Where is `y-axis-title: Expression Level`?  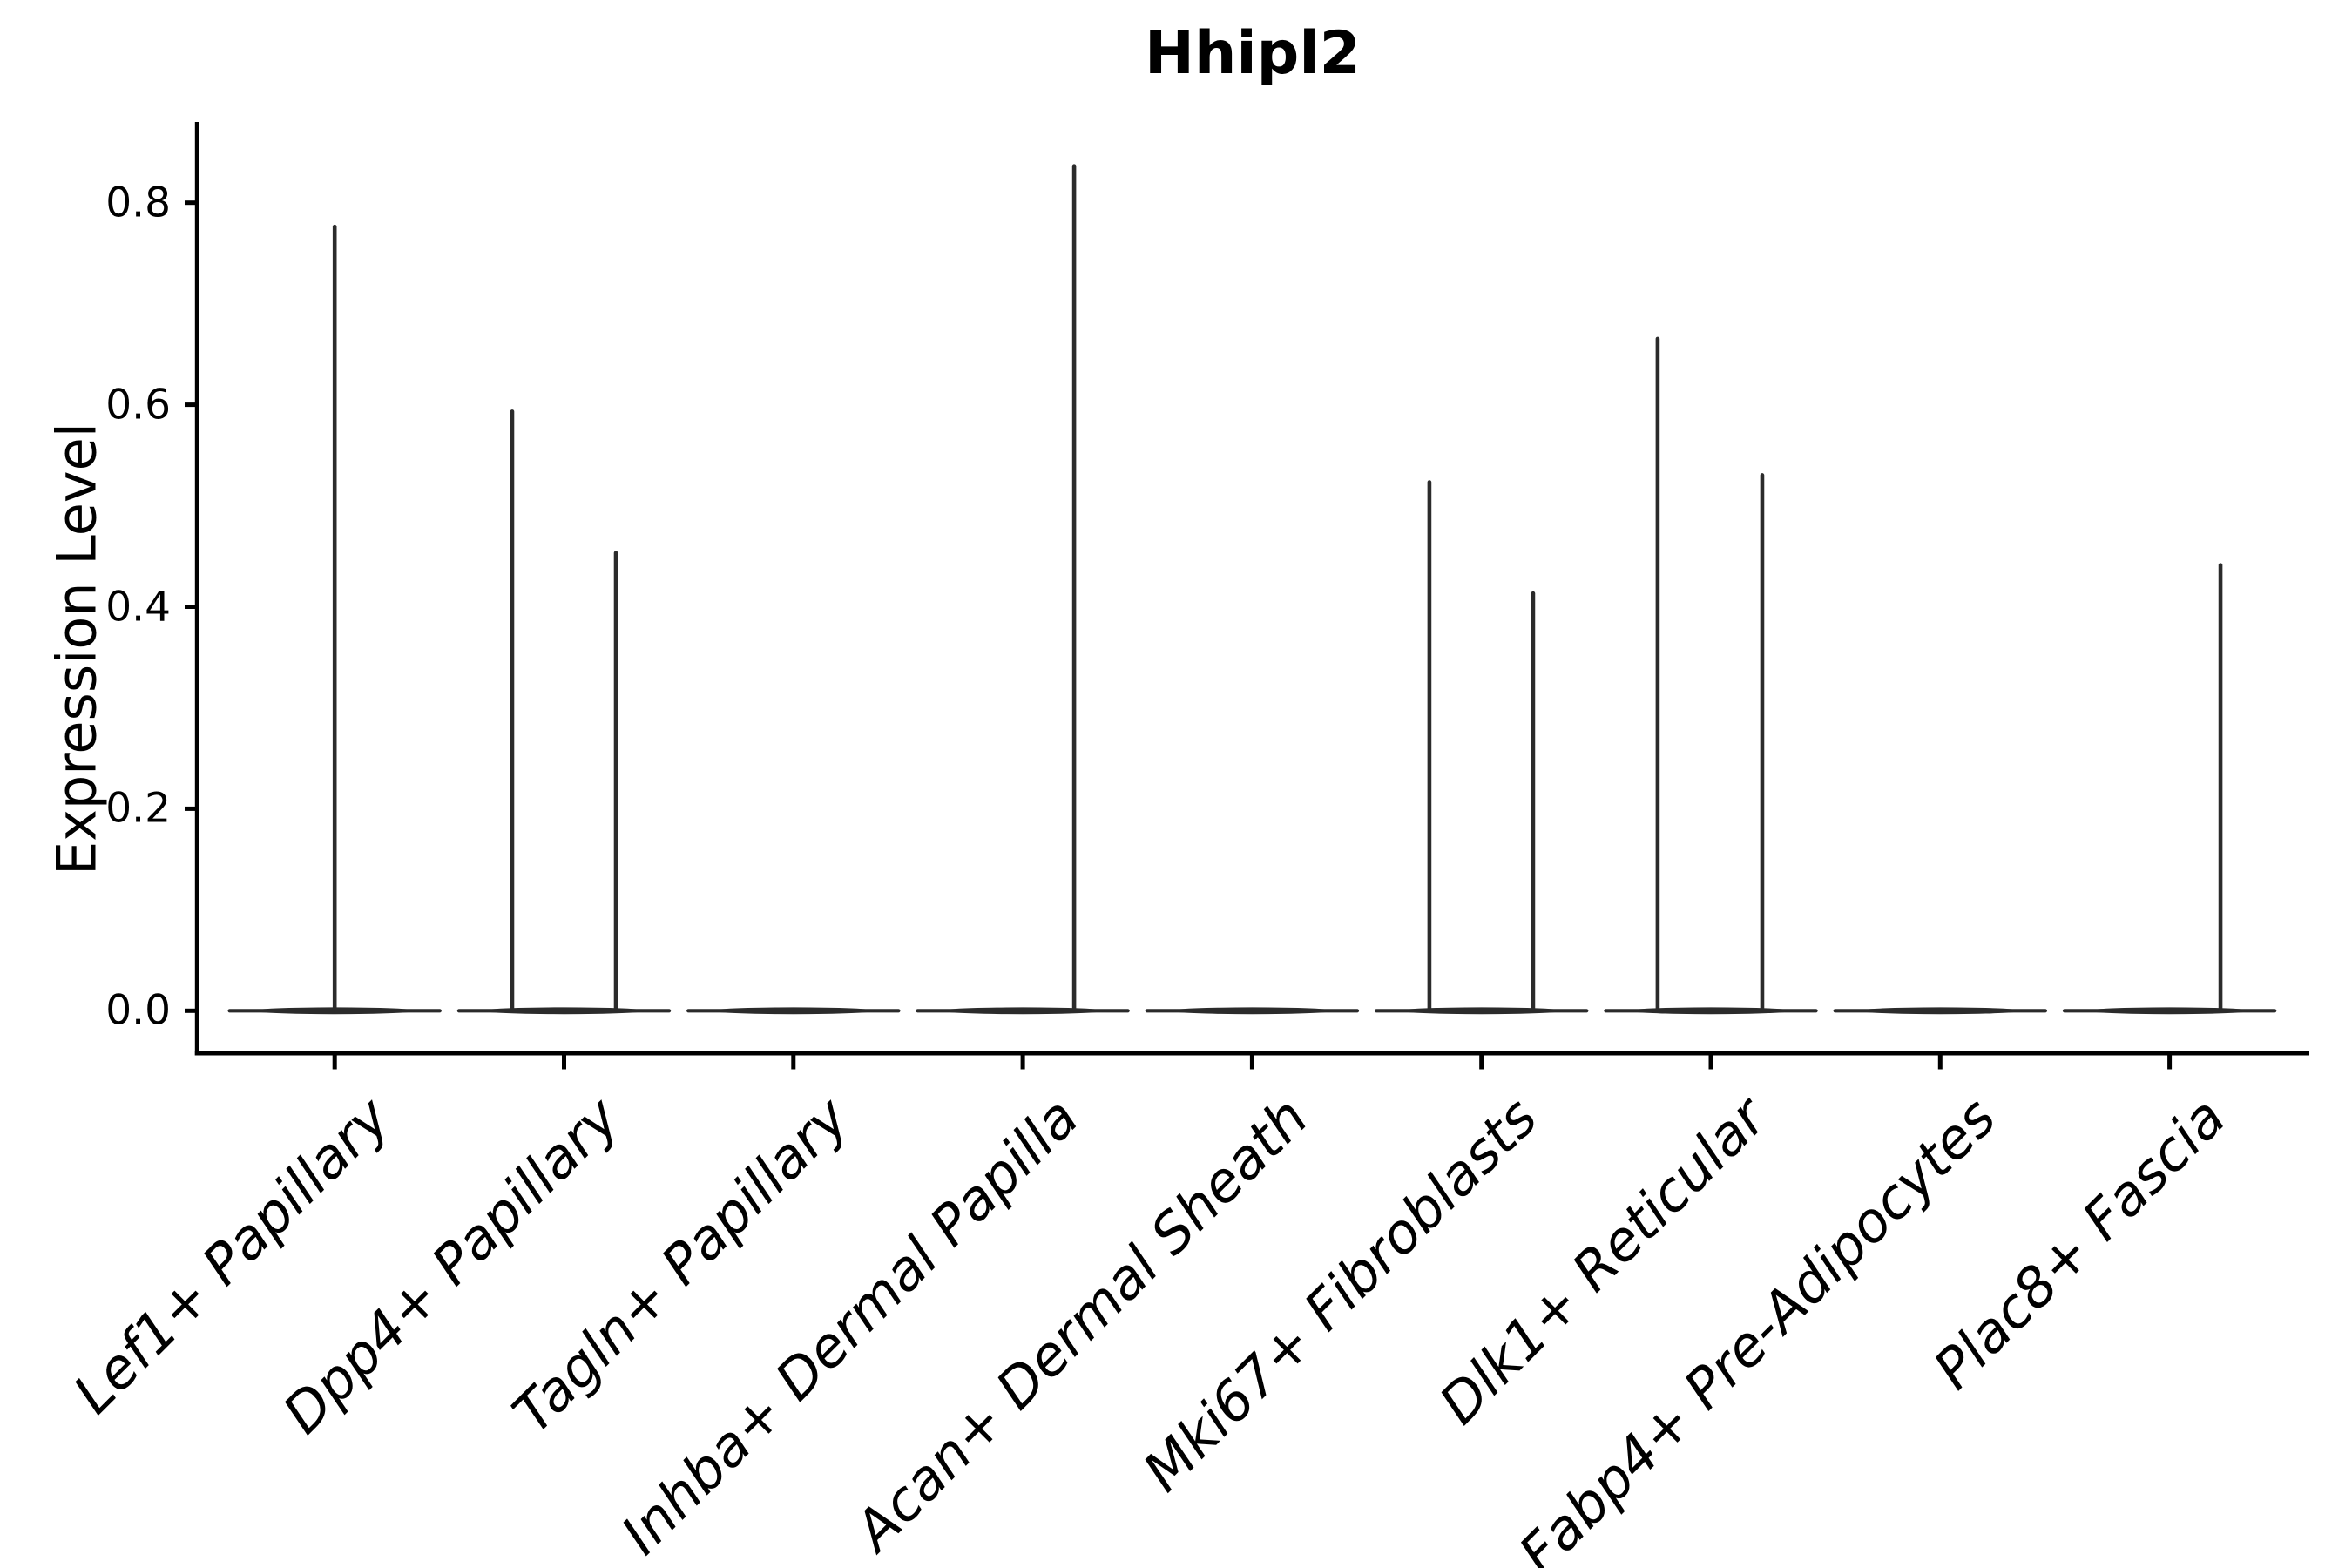 y-axis-title: Expression Level is located at coordinates (76, 648).